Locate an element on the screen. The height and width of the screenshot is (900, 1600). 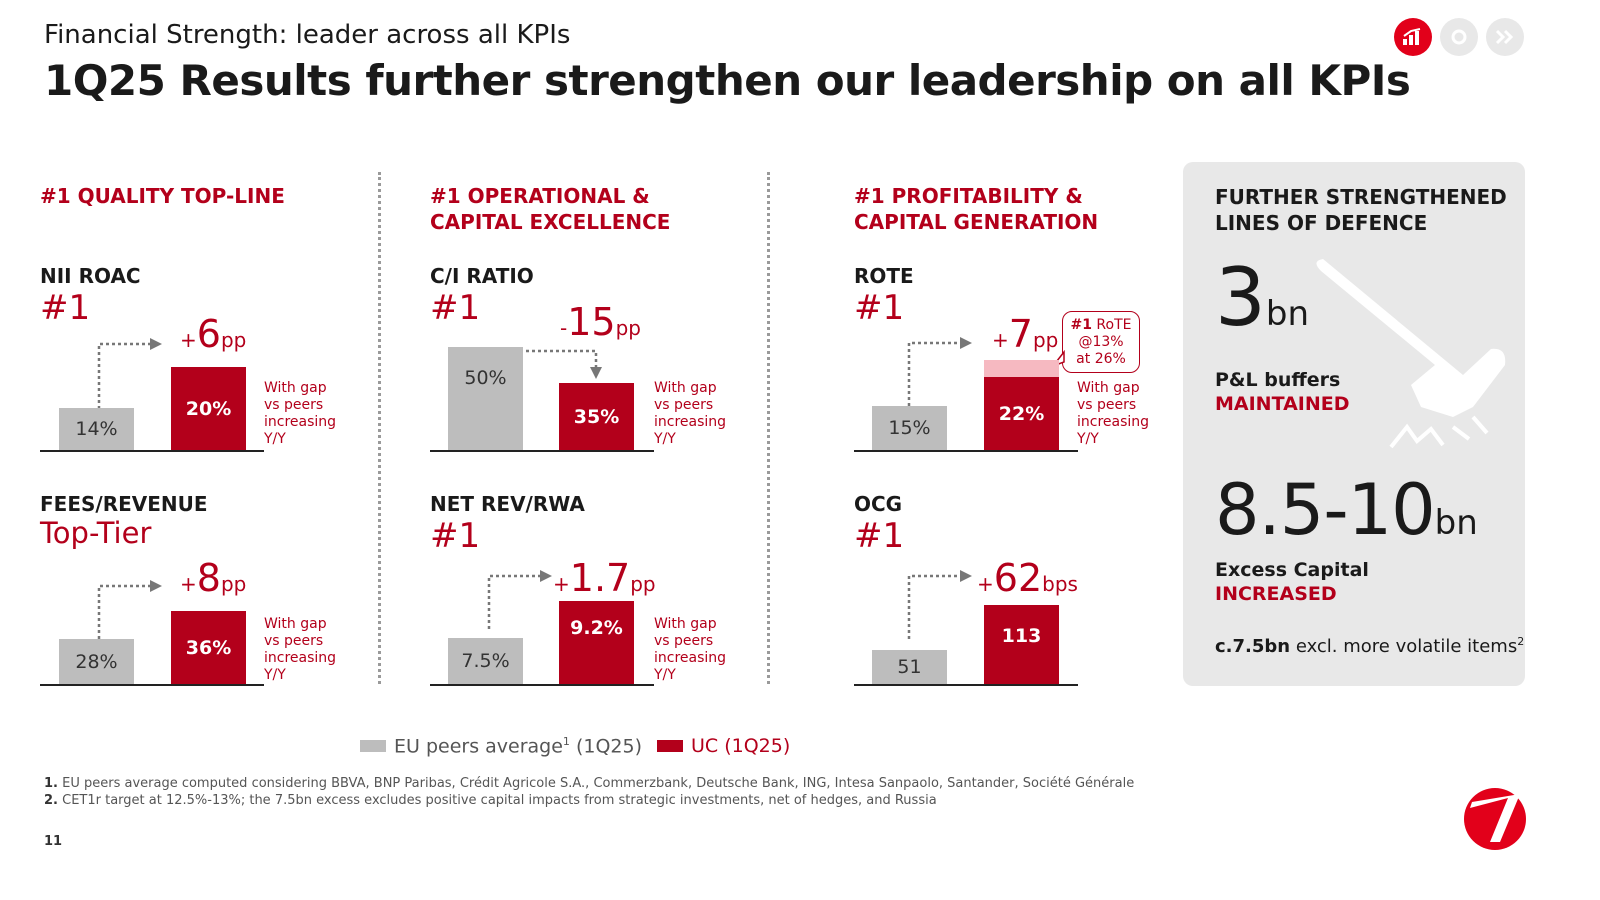
bar-peers-ci-ratio: 50% is located at coordinates (485, 398).